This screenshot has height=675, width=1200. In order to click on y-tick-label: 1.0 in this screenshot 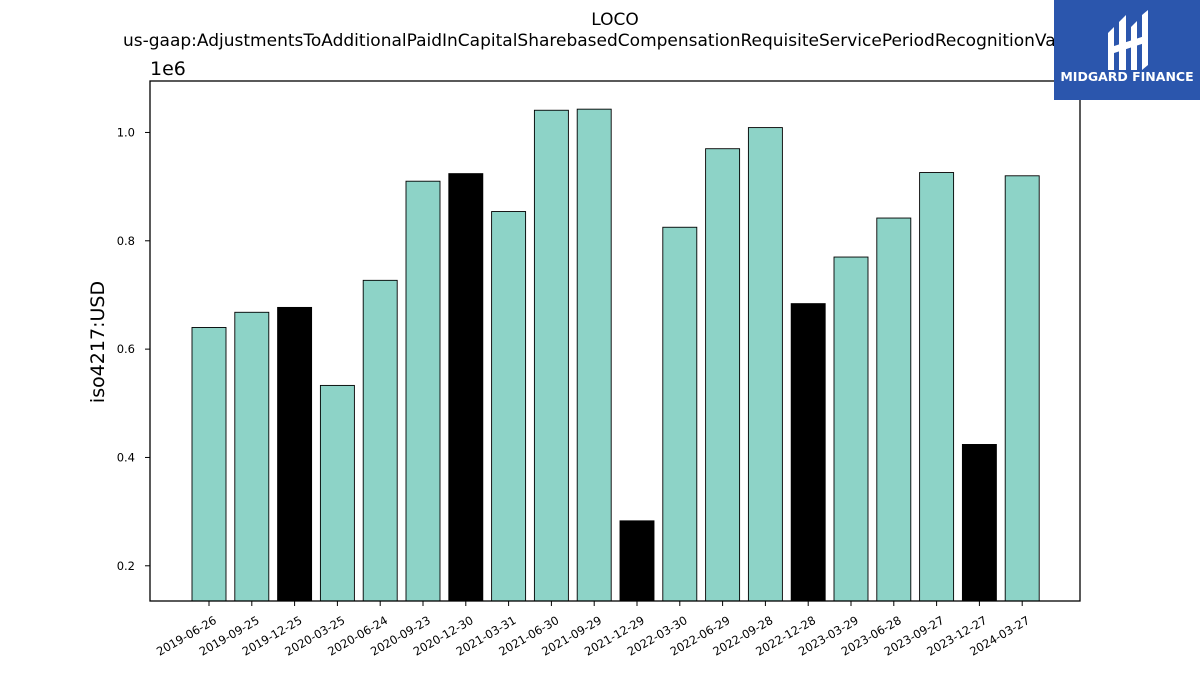, I will do `click(126, 132)`.